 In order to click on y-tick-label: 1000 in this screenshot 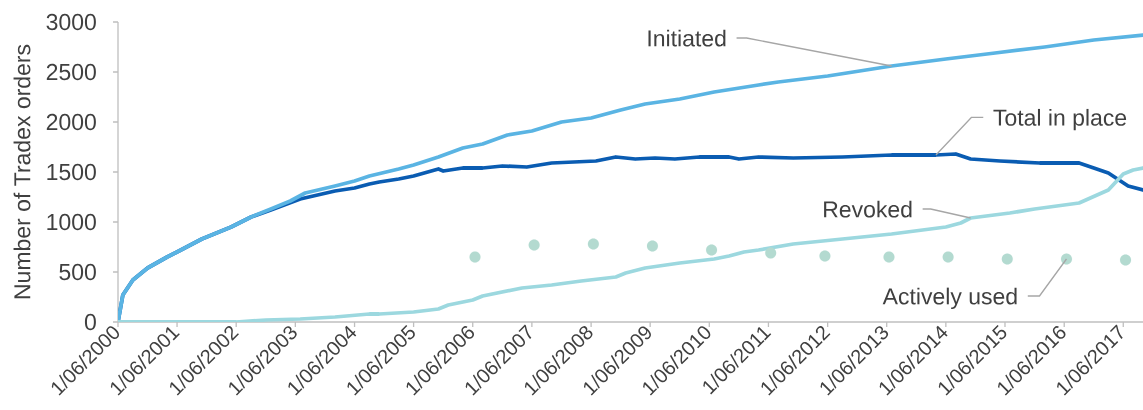, I will do `click(71, 222)`.